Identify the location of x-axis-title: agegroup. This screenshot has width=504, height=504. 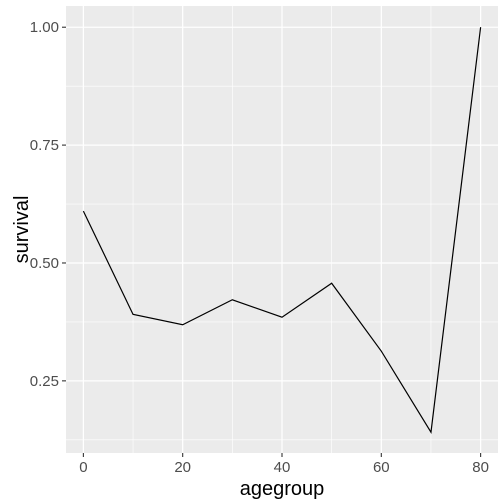
(282, 489).